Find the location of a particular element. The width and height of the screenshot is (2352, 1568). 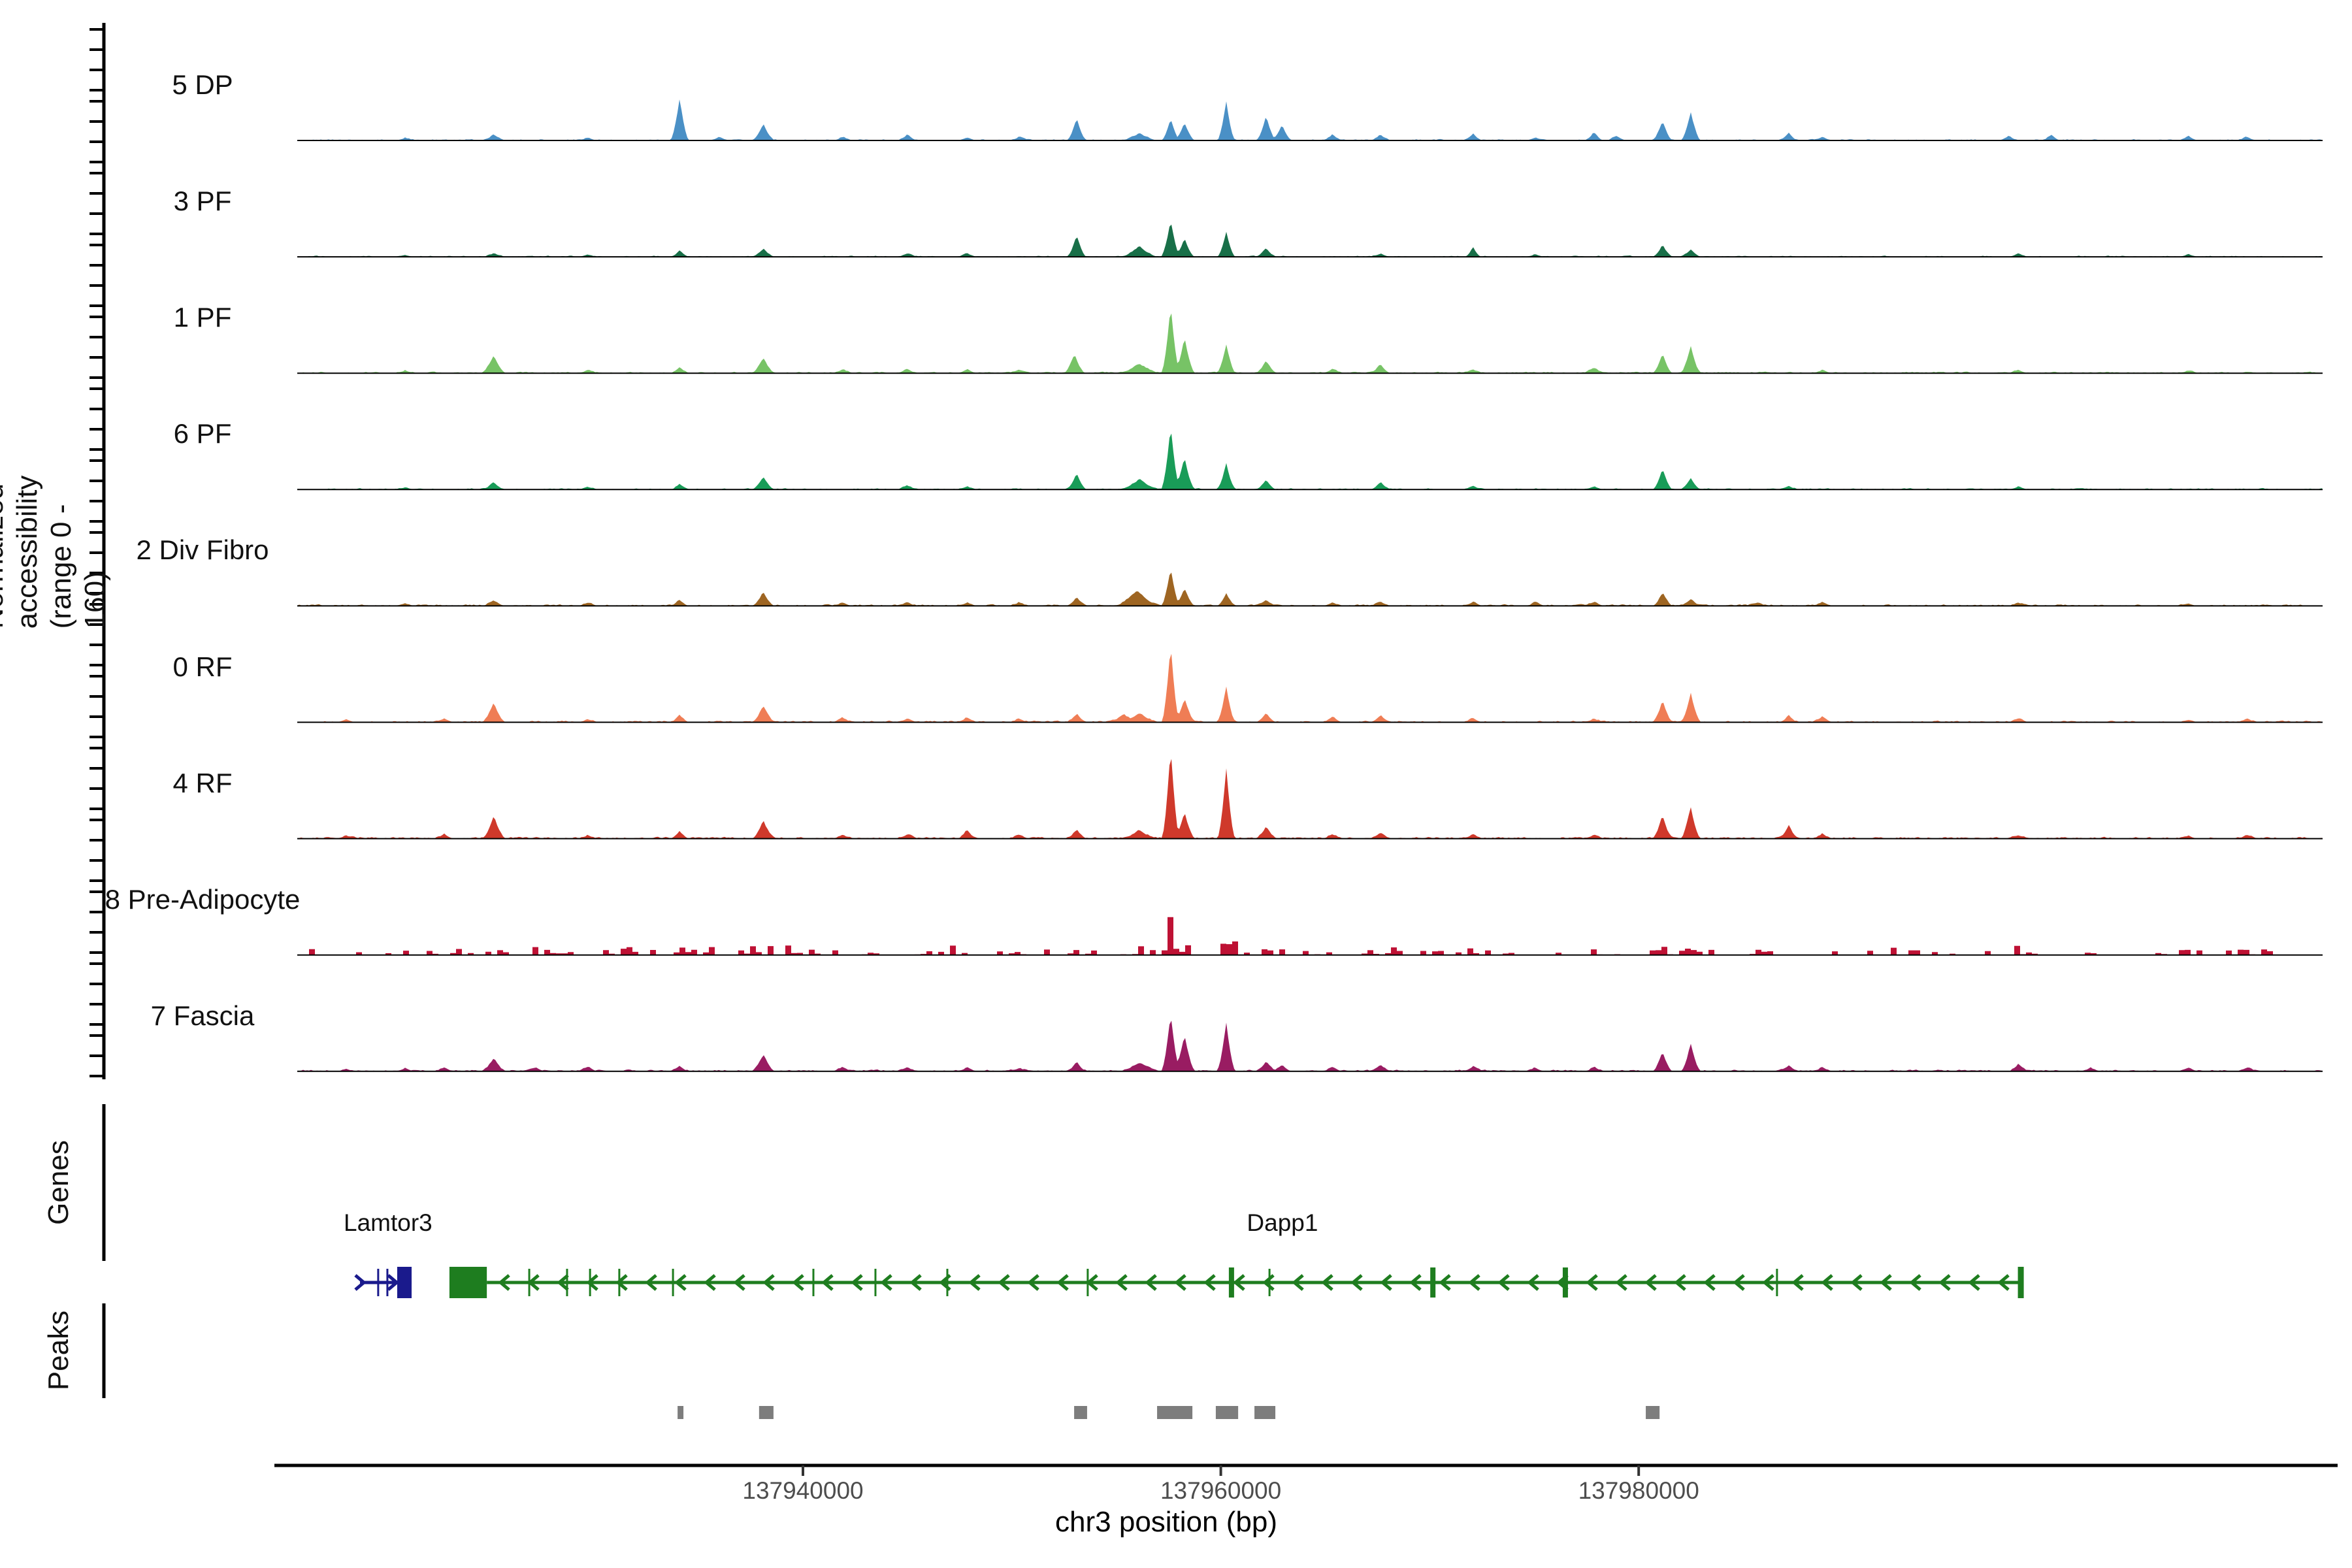

y-axis-title-line2: (range 0 - 160) is located at coordinates (78, 566).